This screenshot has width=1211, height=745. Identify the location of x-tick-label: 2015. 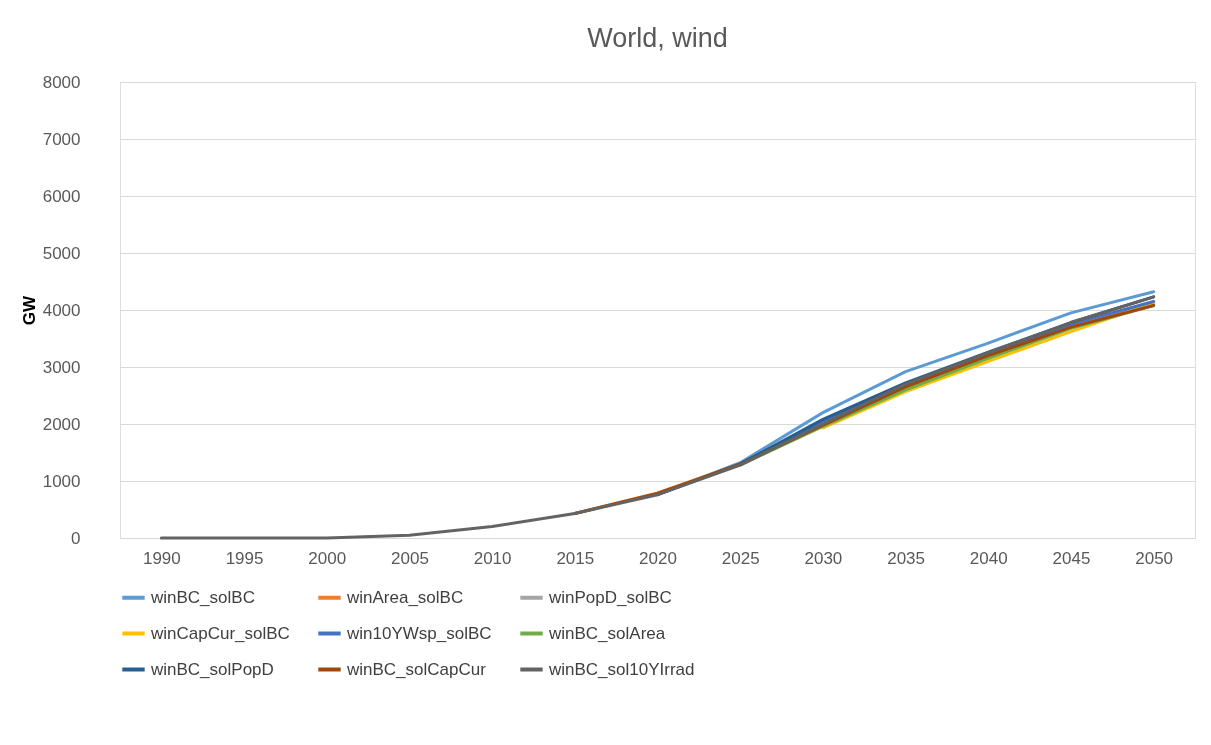
(575, 558).